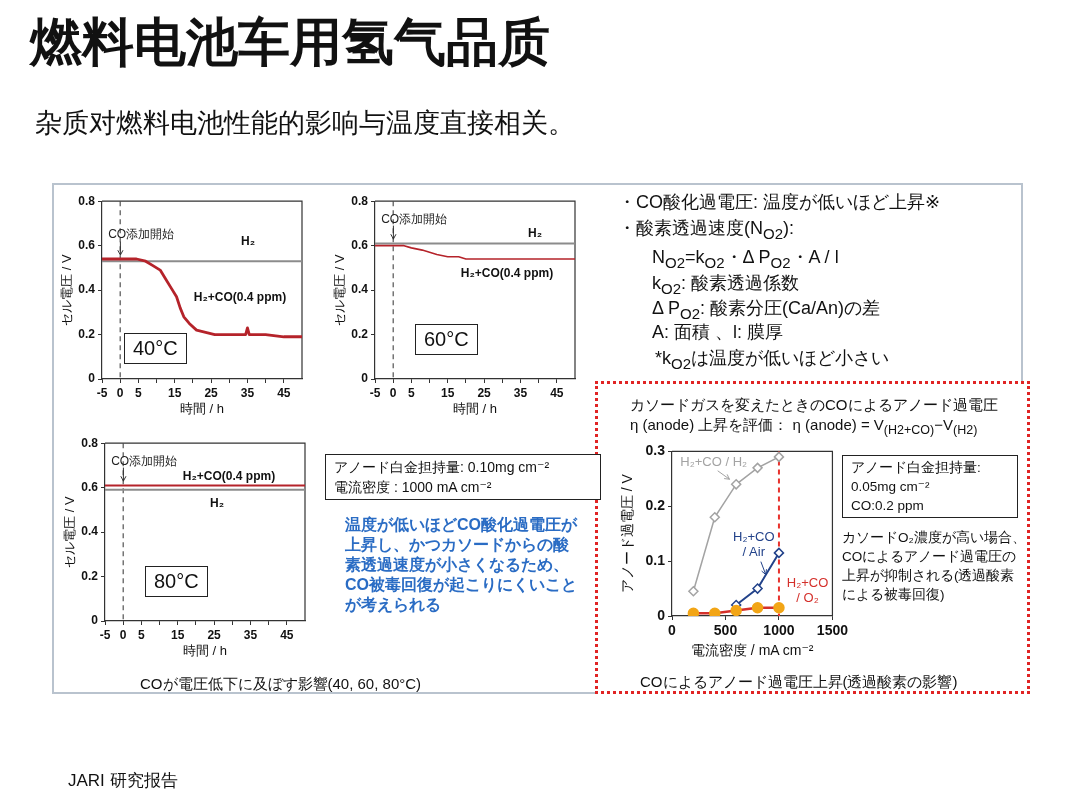  What do you see at coordinates (726, 285) in the screenshot?
I see `text: k$_{O2}$: 酸素透過係数` at bounding box center [726, 285].